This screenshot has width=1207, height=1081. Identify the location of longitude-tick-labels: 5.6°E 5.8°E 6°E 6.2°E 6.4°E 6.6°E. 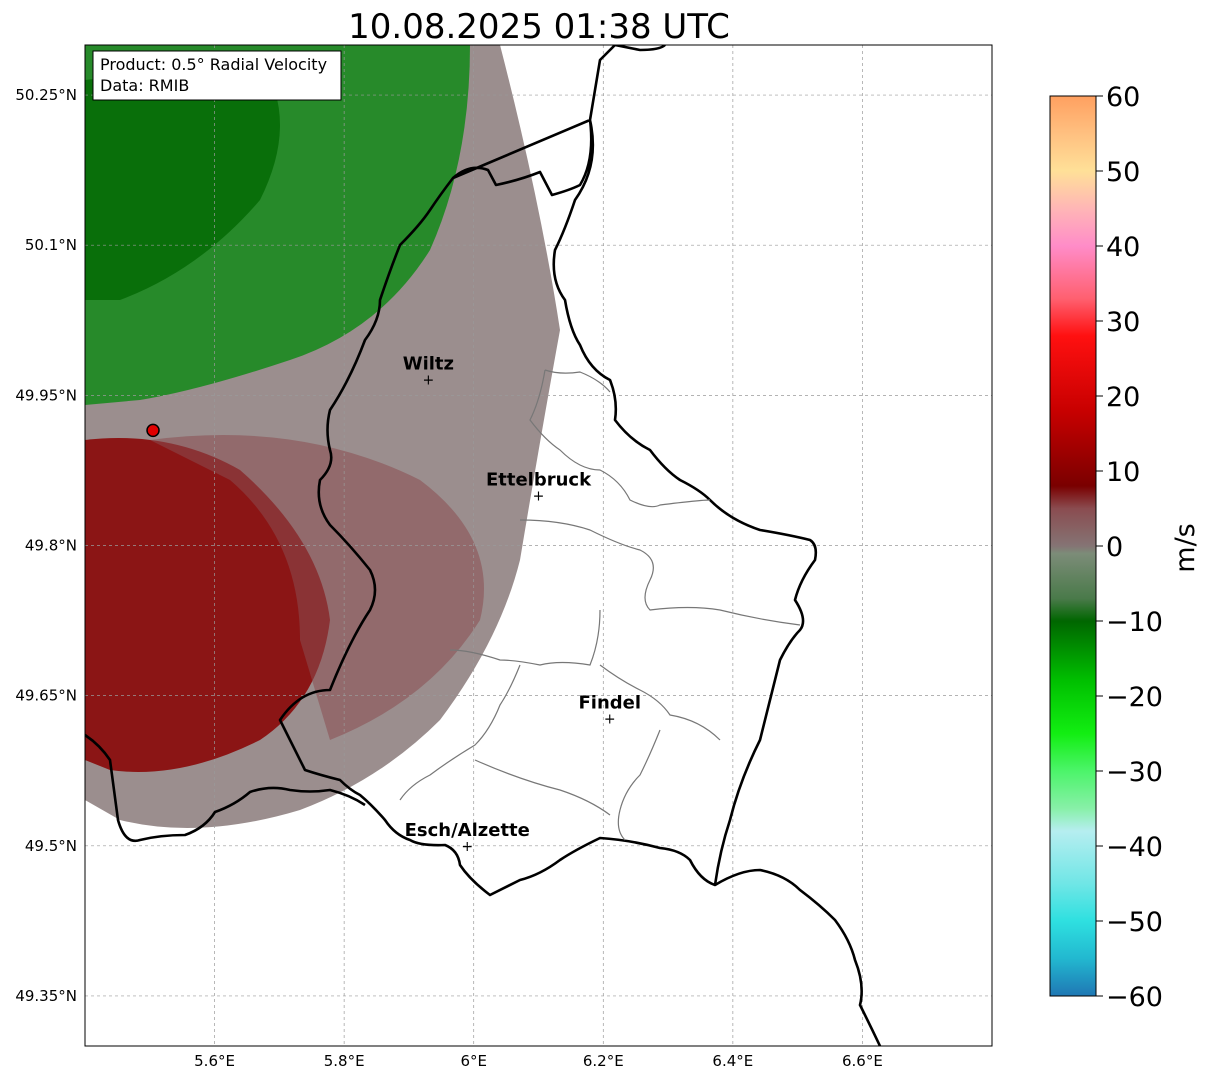
(538, 1061).